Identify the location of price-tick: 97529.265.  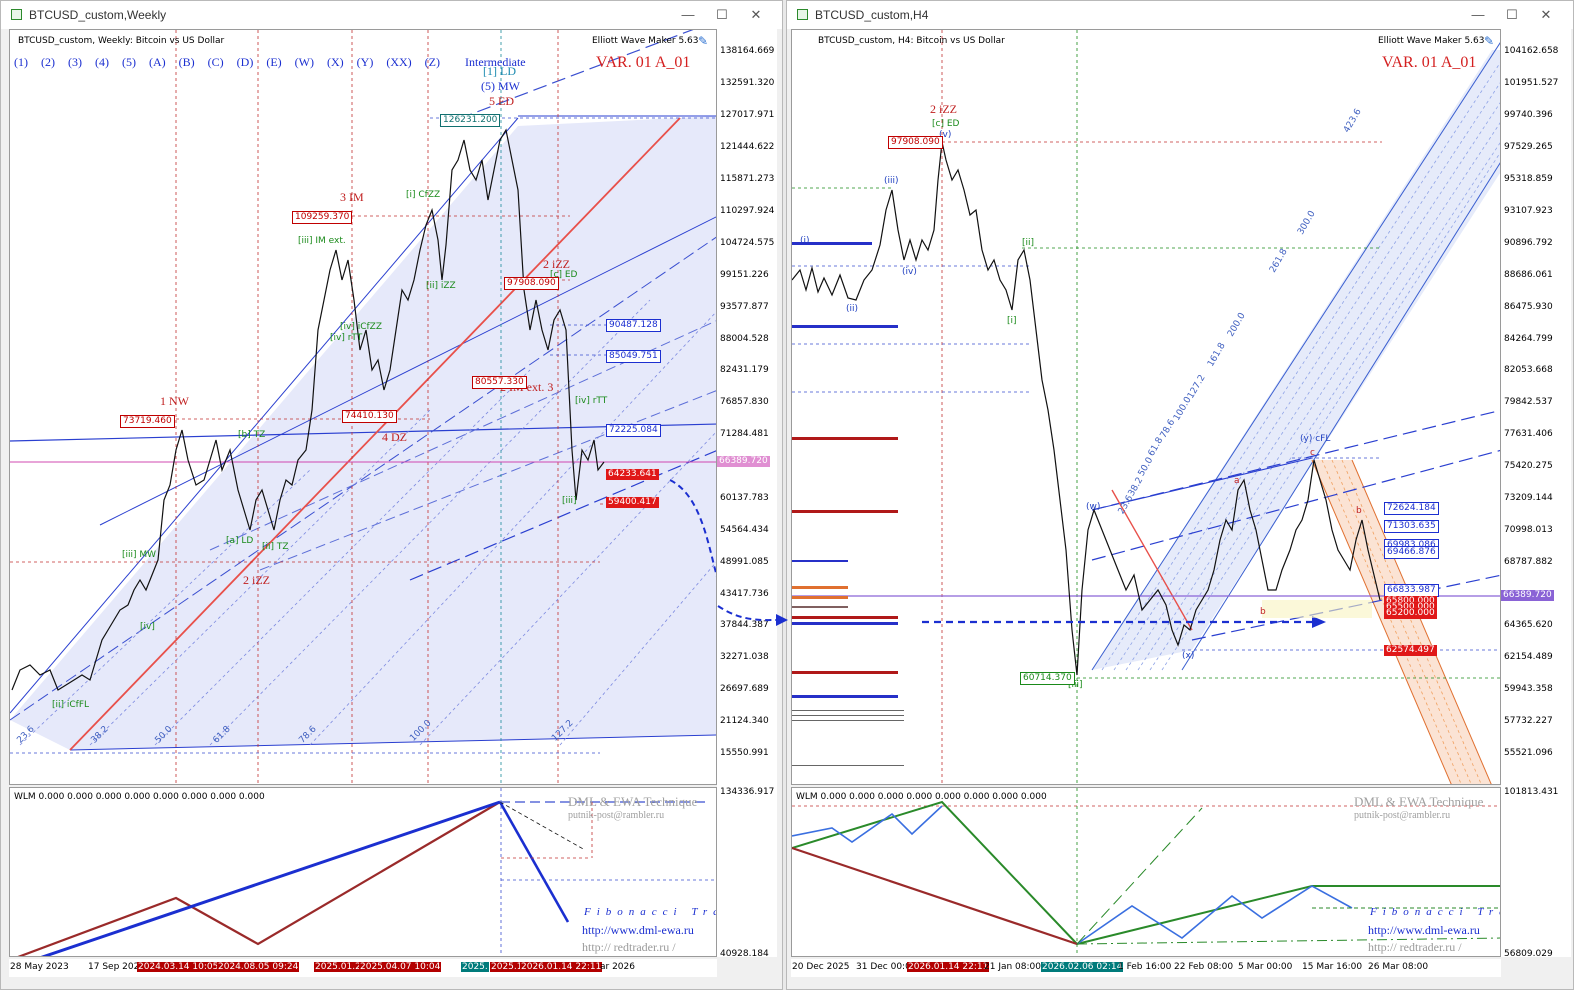
(1528, 147).